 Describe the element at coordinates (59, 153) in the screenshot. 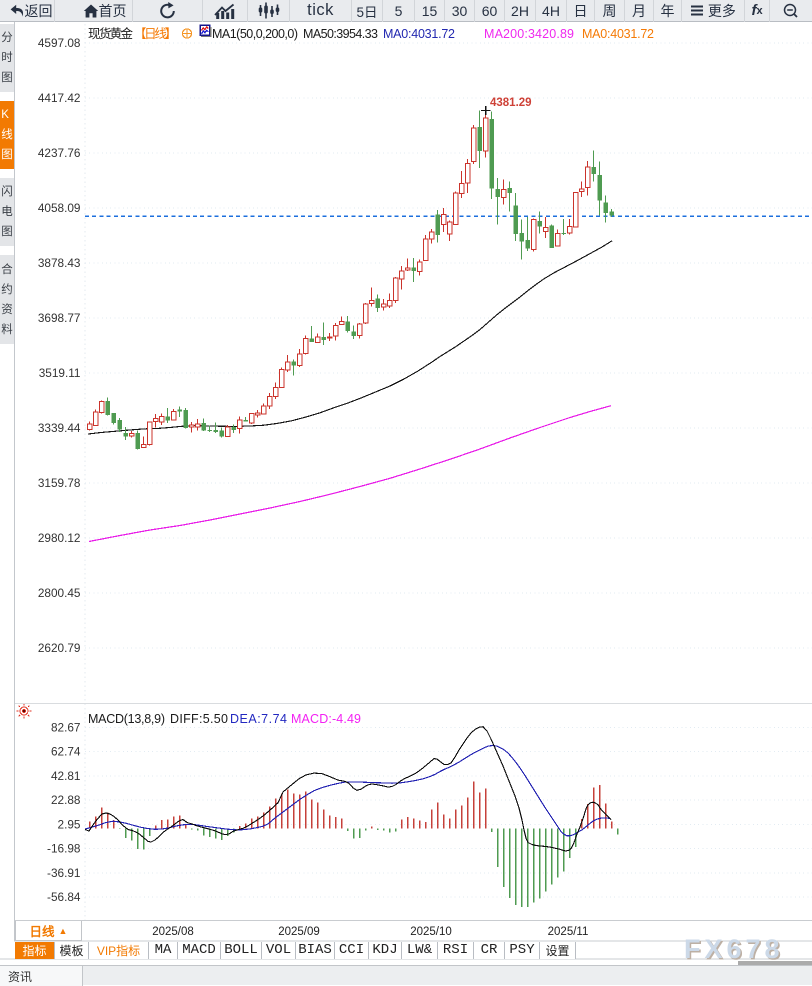

I see `svg-text: 4237.76` at that location.